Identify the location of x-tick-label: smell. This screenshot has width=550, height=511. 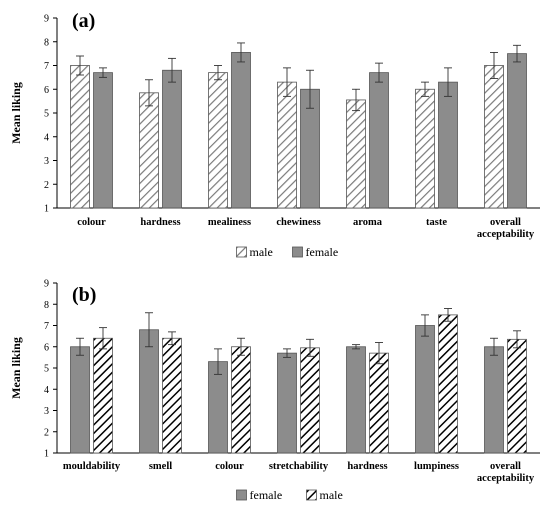
(160, 466).